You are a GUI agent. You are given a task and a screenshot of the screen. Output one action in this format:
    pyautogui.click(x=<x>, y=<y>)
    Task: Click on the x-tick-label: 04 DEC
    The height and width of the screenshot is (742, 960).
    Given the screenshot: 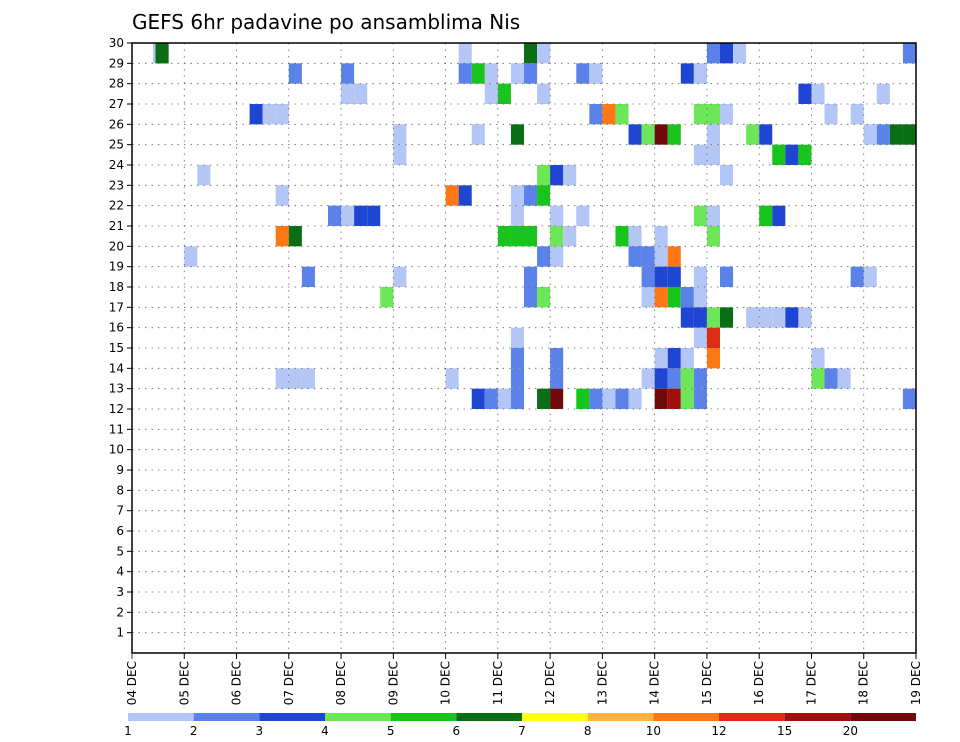 What is the action you would take?
    pyautogui.click(x=132, y=683)
    